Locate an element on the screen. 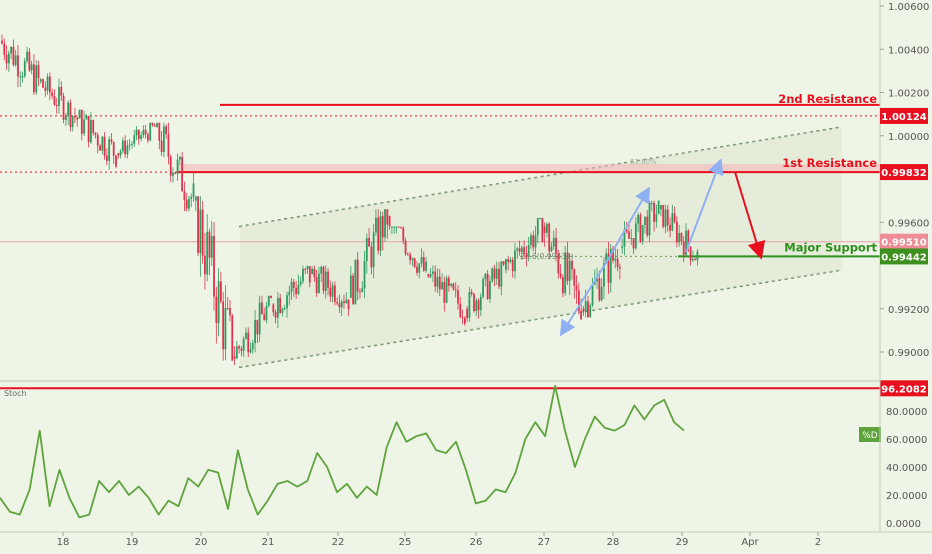 The image size is (932, 554). resistance-zone is located at coordinates (529, 168).